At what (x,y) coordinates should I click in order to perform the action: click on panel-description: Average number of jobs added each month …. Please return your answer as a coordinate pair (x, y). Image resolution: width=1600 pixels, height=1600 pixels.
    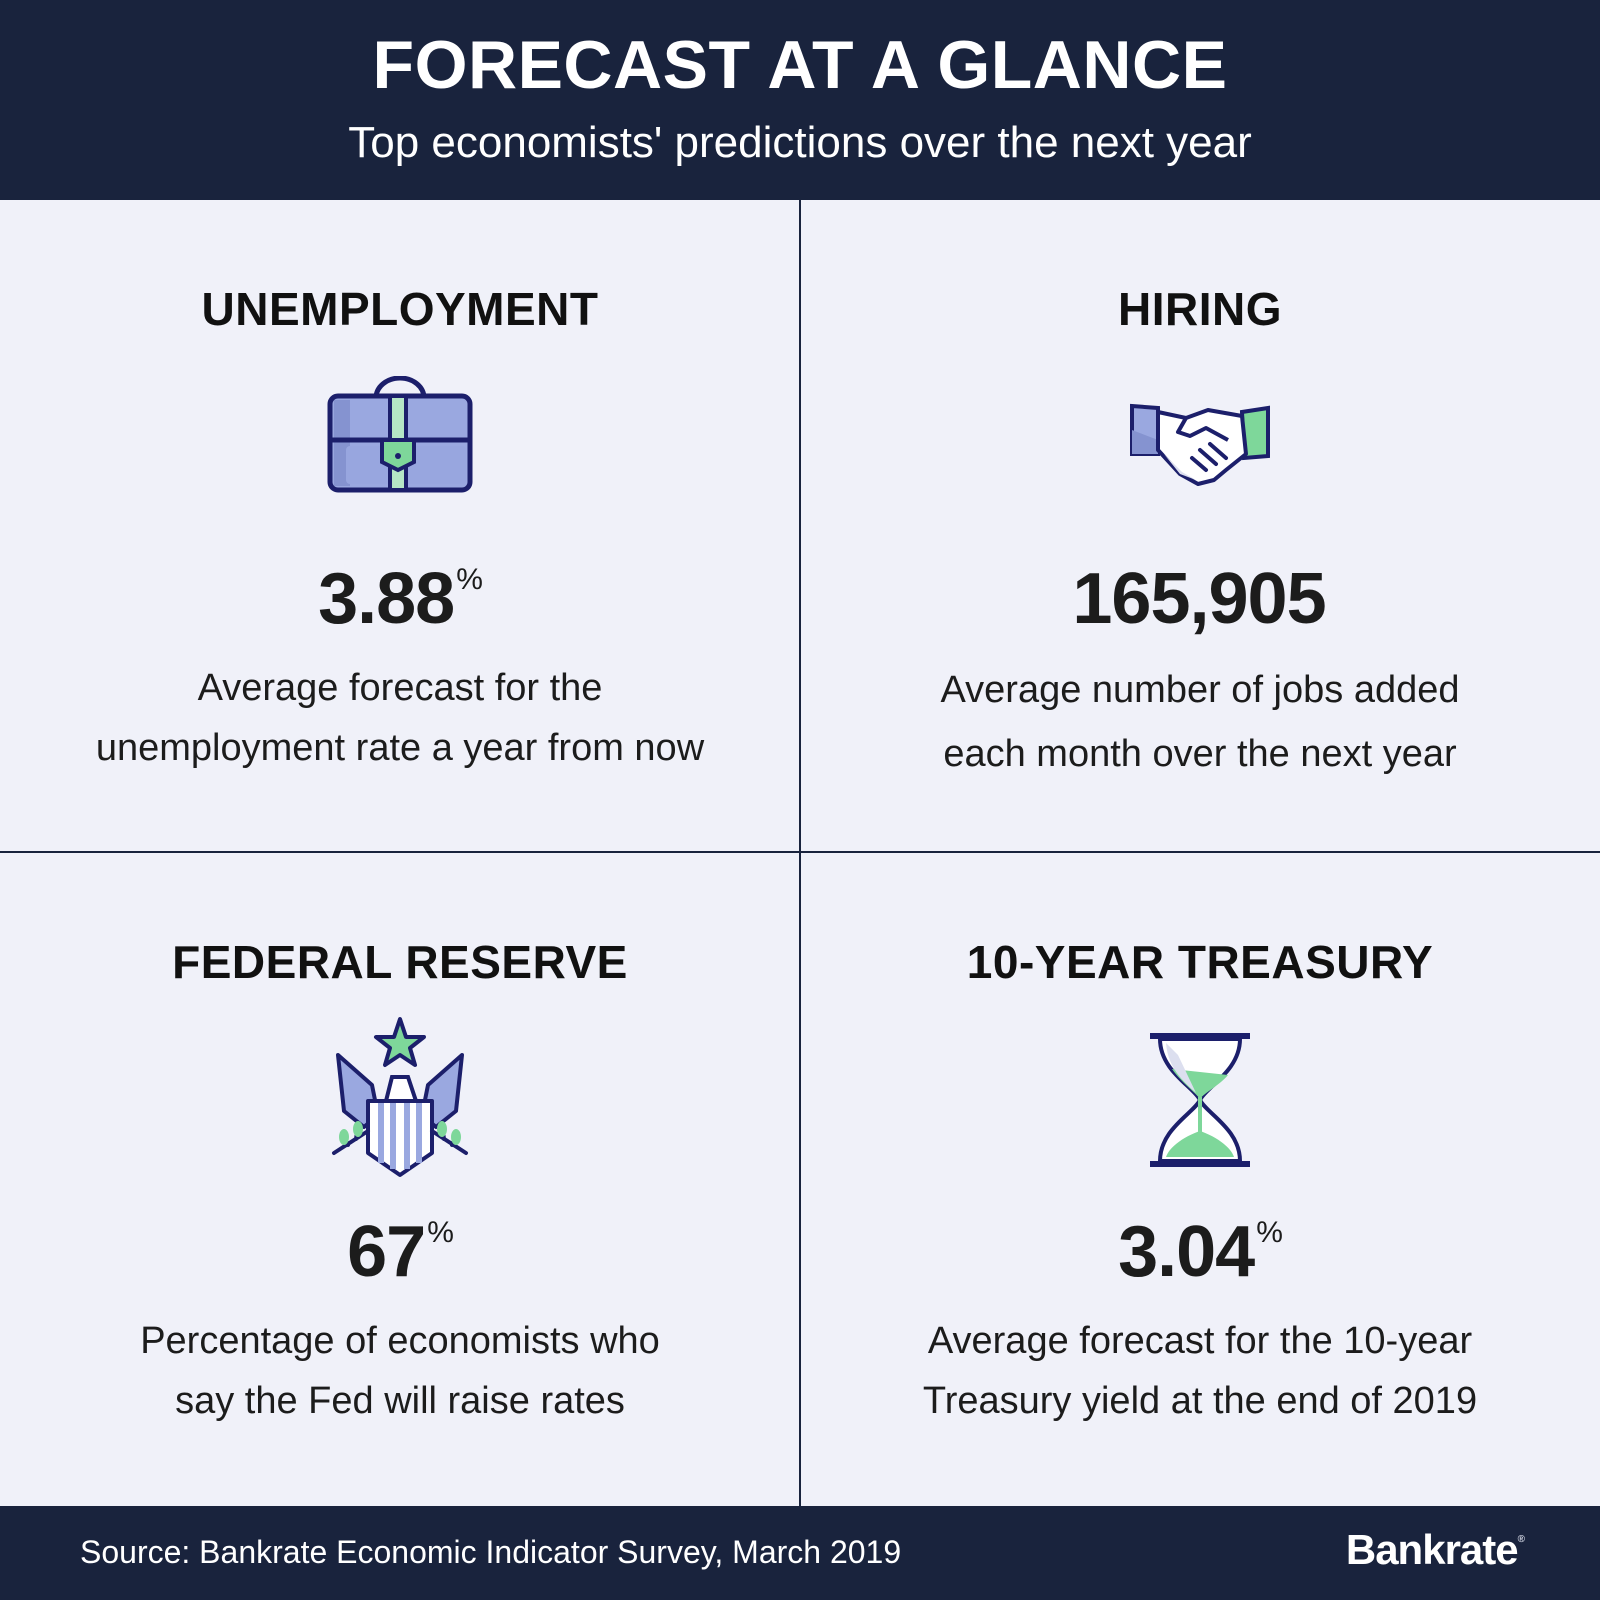
    Looking at the image, I should click on (1200, 722).